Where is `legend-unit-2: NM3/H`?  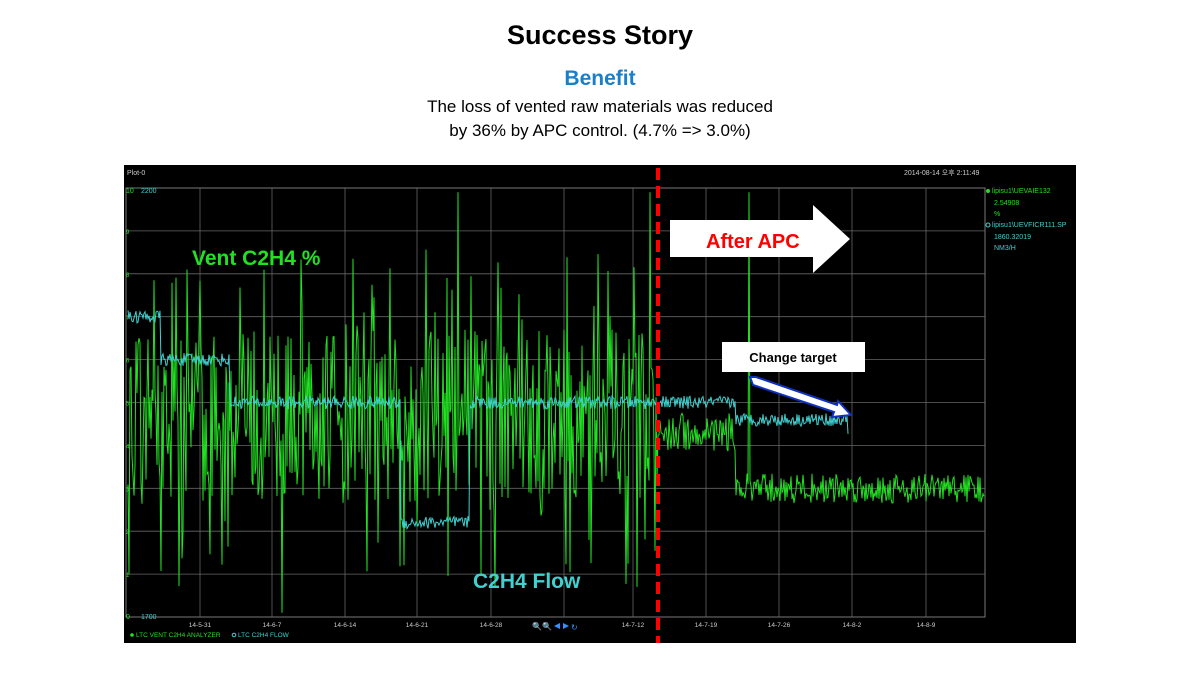 legend-unit-2: NM3/H is located at coordinates (1005, 248).